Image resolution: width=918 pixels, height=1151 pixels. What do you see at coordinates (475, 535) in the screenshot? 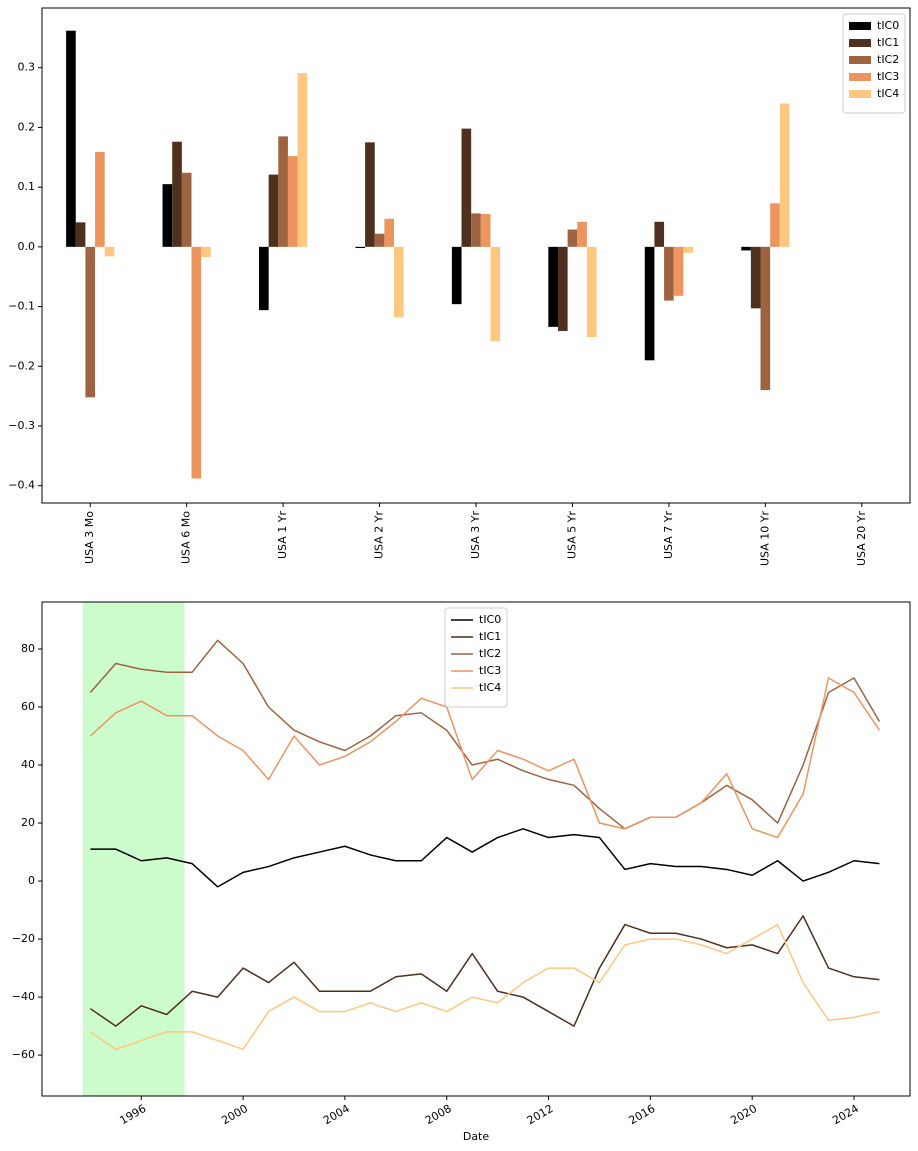
I see `x-tick-label: USA 3 Yr` at bounding box center [475, 535].